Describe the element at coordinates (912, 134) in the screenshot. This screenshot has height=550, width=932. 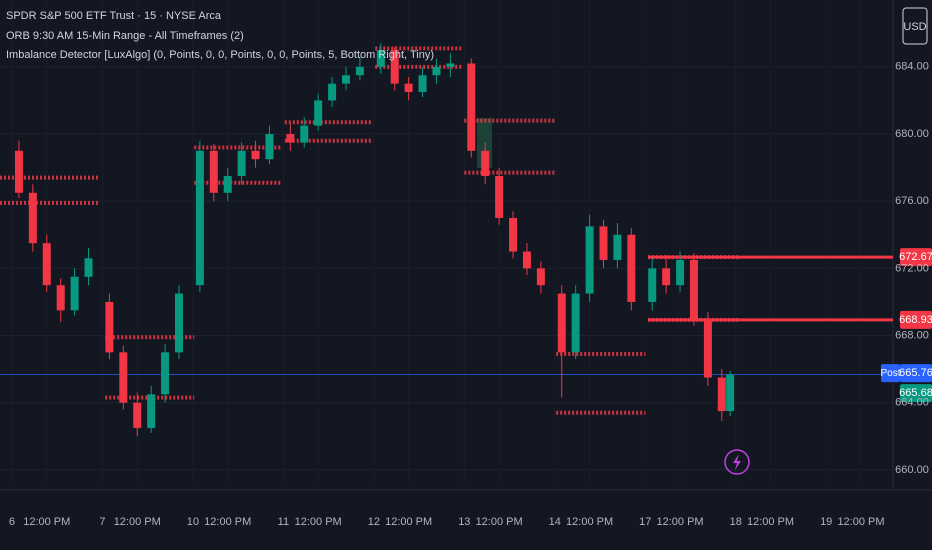
I see `y-tick-label: 680.00` at that location.